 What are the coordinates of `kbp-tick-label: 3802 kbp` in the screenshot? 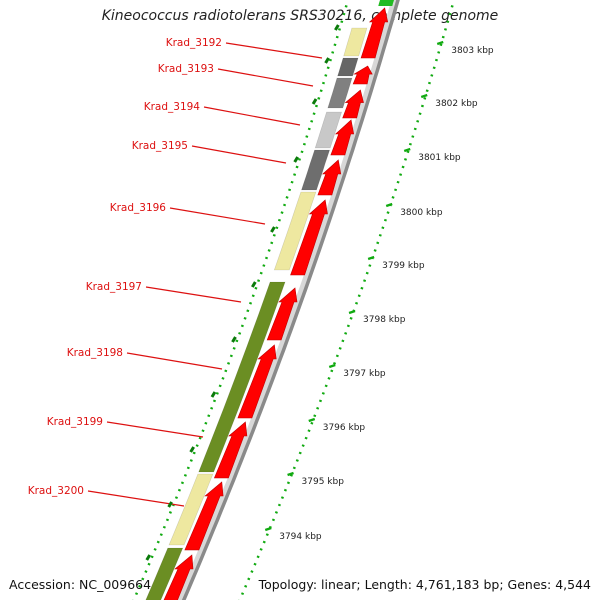 It's located at (456, 104).